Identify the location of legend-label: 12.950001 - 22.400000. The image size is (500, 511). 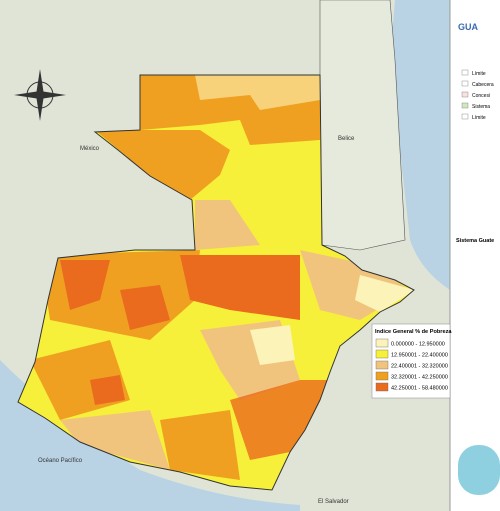
(419, 356).